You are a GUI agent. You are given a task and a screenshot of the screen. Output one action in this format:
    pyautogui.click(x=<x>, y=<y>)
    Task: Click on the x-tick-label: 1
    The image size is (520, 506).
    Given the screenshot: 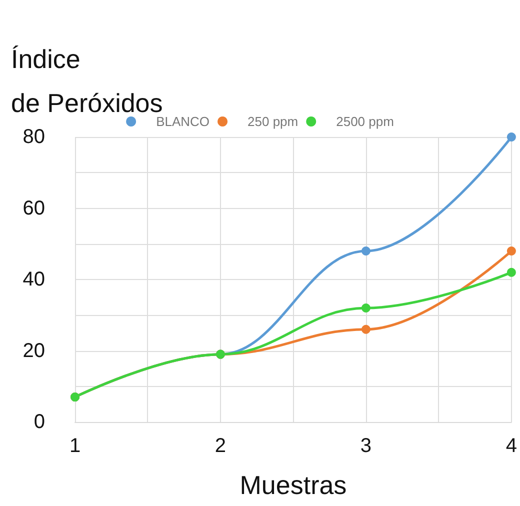 What is the action you would take?
    pyautogui.click(x=75, y=446)
    